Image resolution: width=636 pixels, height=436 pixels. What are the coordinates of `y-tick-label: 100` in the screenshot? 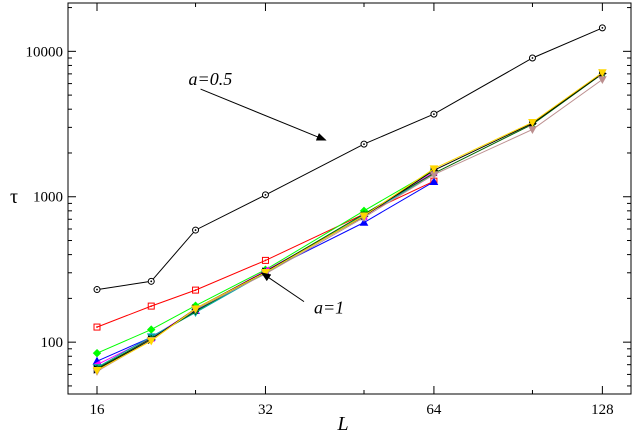 It's located at (52, 343).